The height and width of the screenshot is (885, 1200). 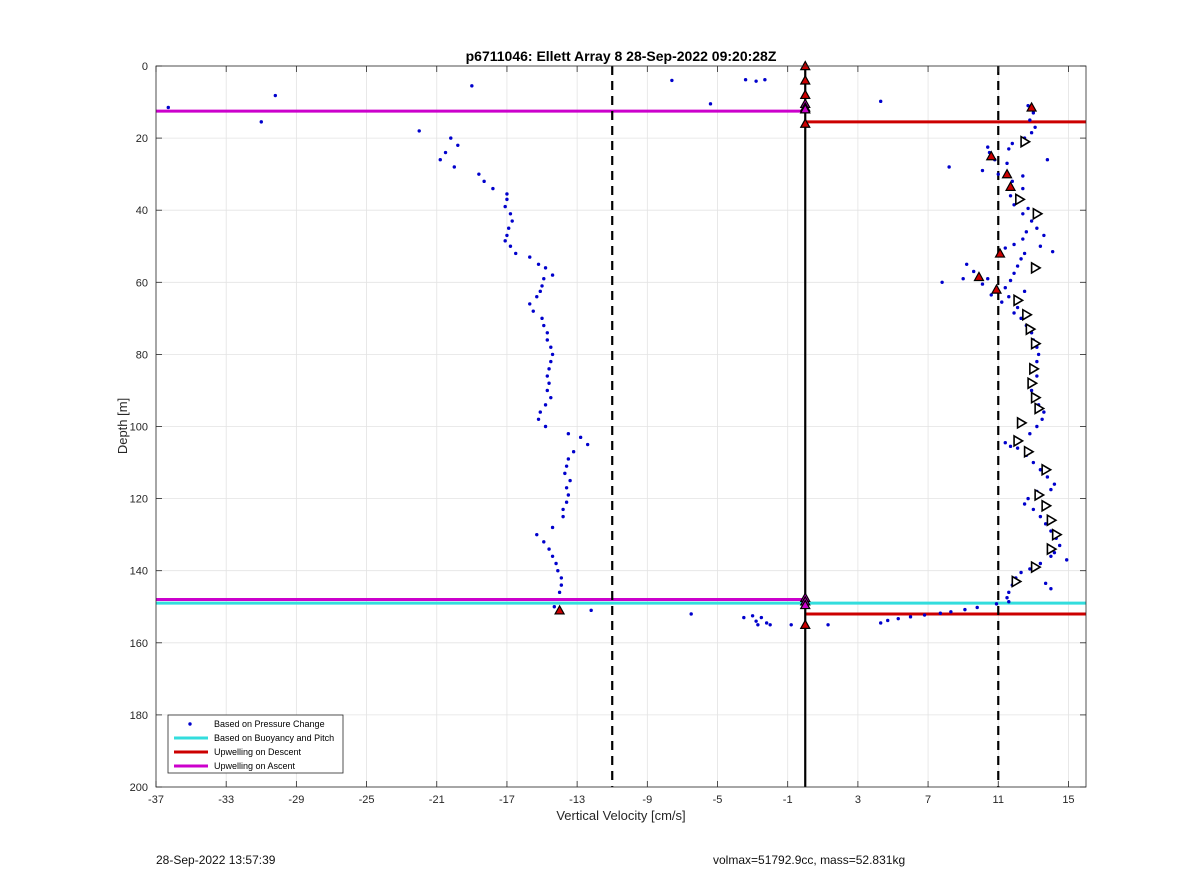 What do you see at coordinates (142, 211) in the screenshot?
I see `y-tick-label: 40` at bounding box center [142, 211].